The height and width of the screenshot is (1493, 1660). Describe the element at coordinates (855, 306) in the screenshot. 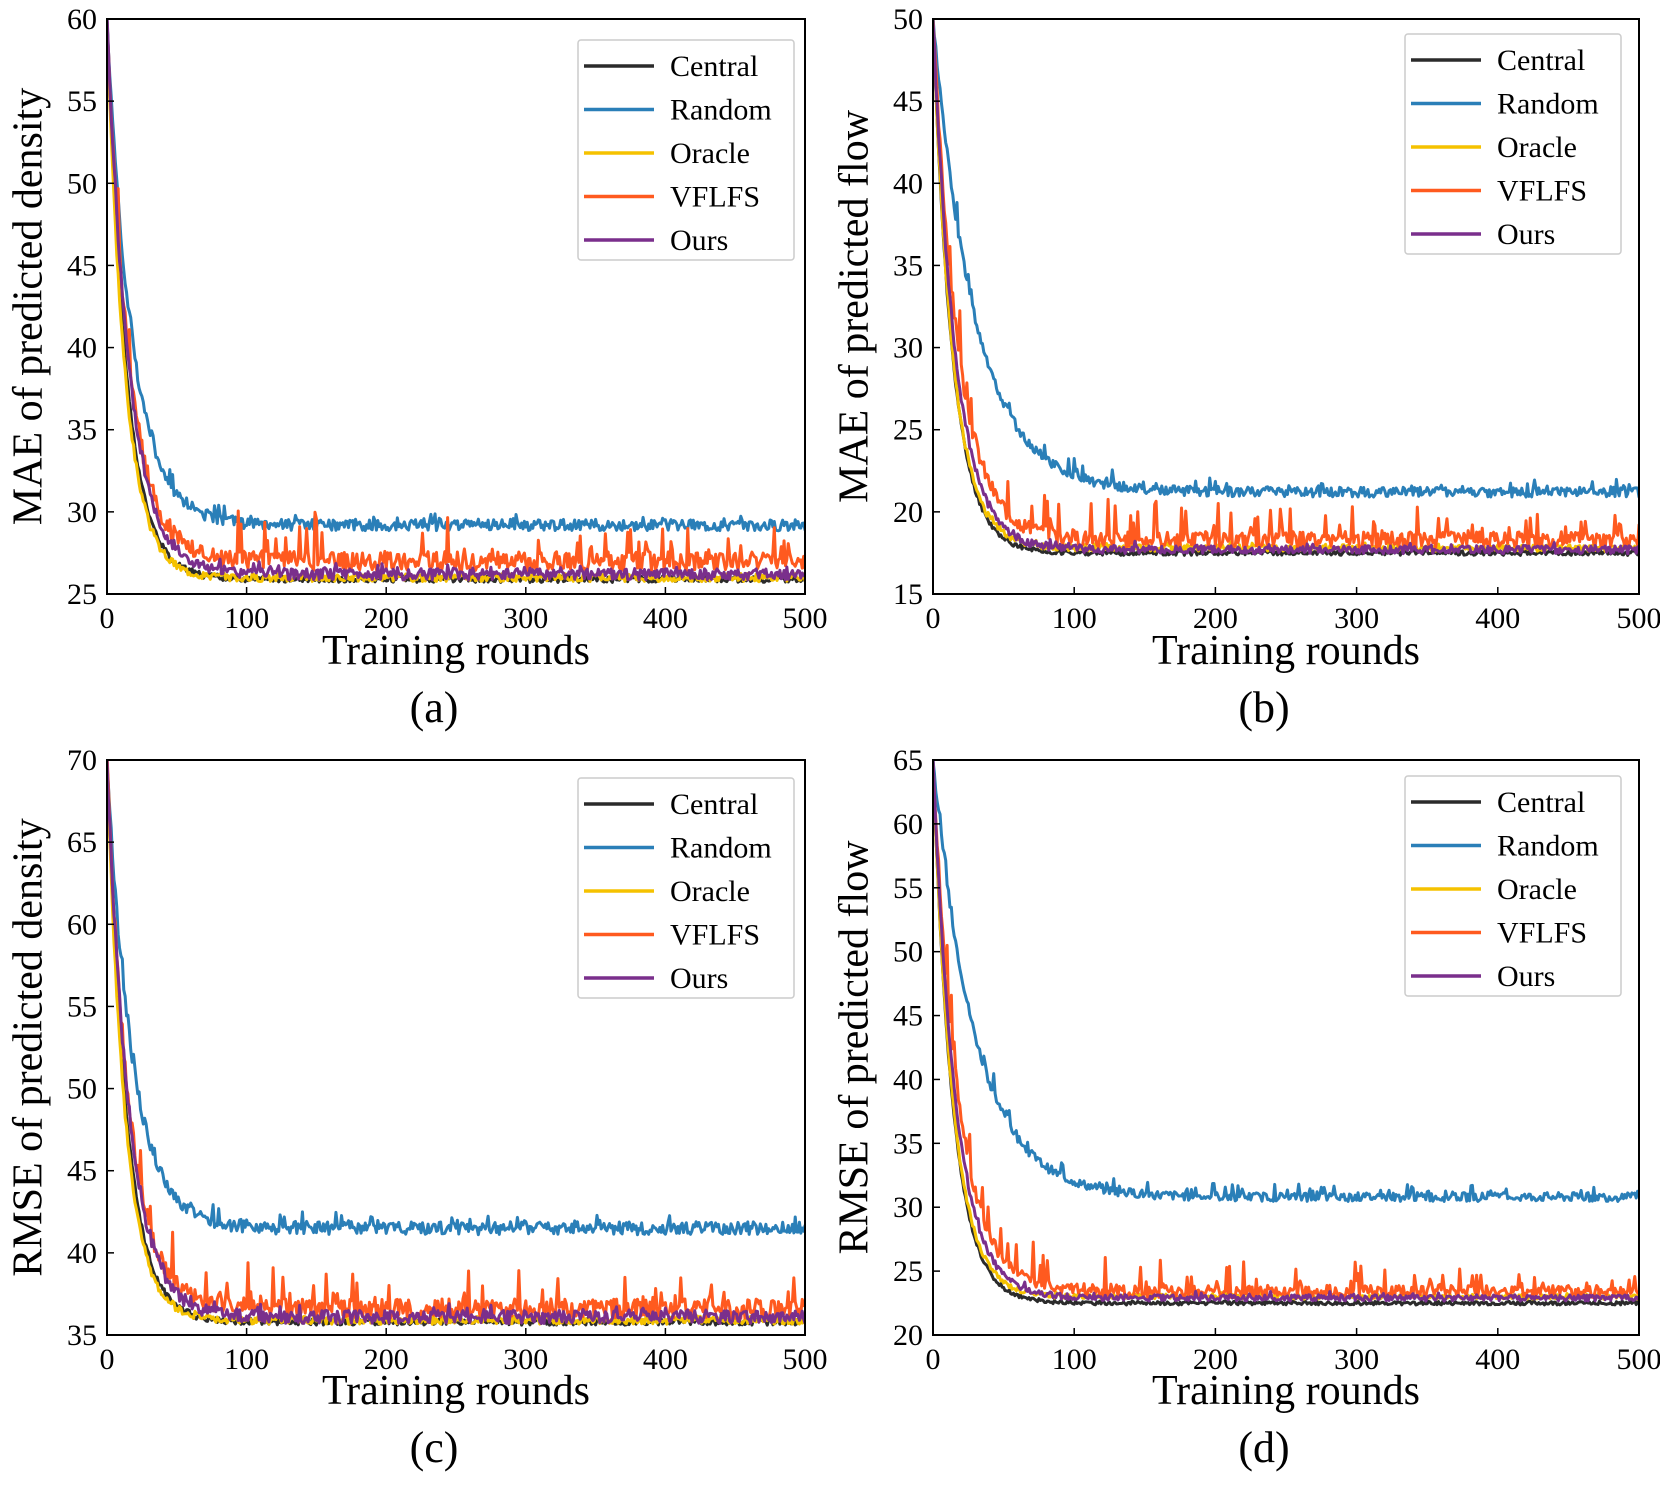

I see `y-axis-title: MAE of predicted flow` at that location.